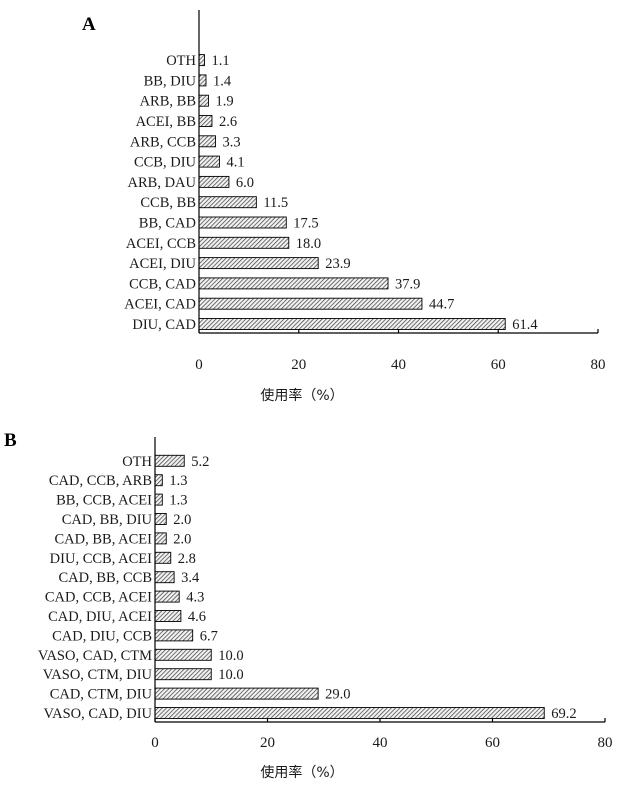 The width and height of the screenshot is (623, 786). What do you see at coordinates (89, 24) in the screenshot?
I see `panel-a-label: A` at bounding box center [89, 24].